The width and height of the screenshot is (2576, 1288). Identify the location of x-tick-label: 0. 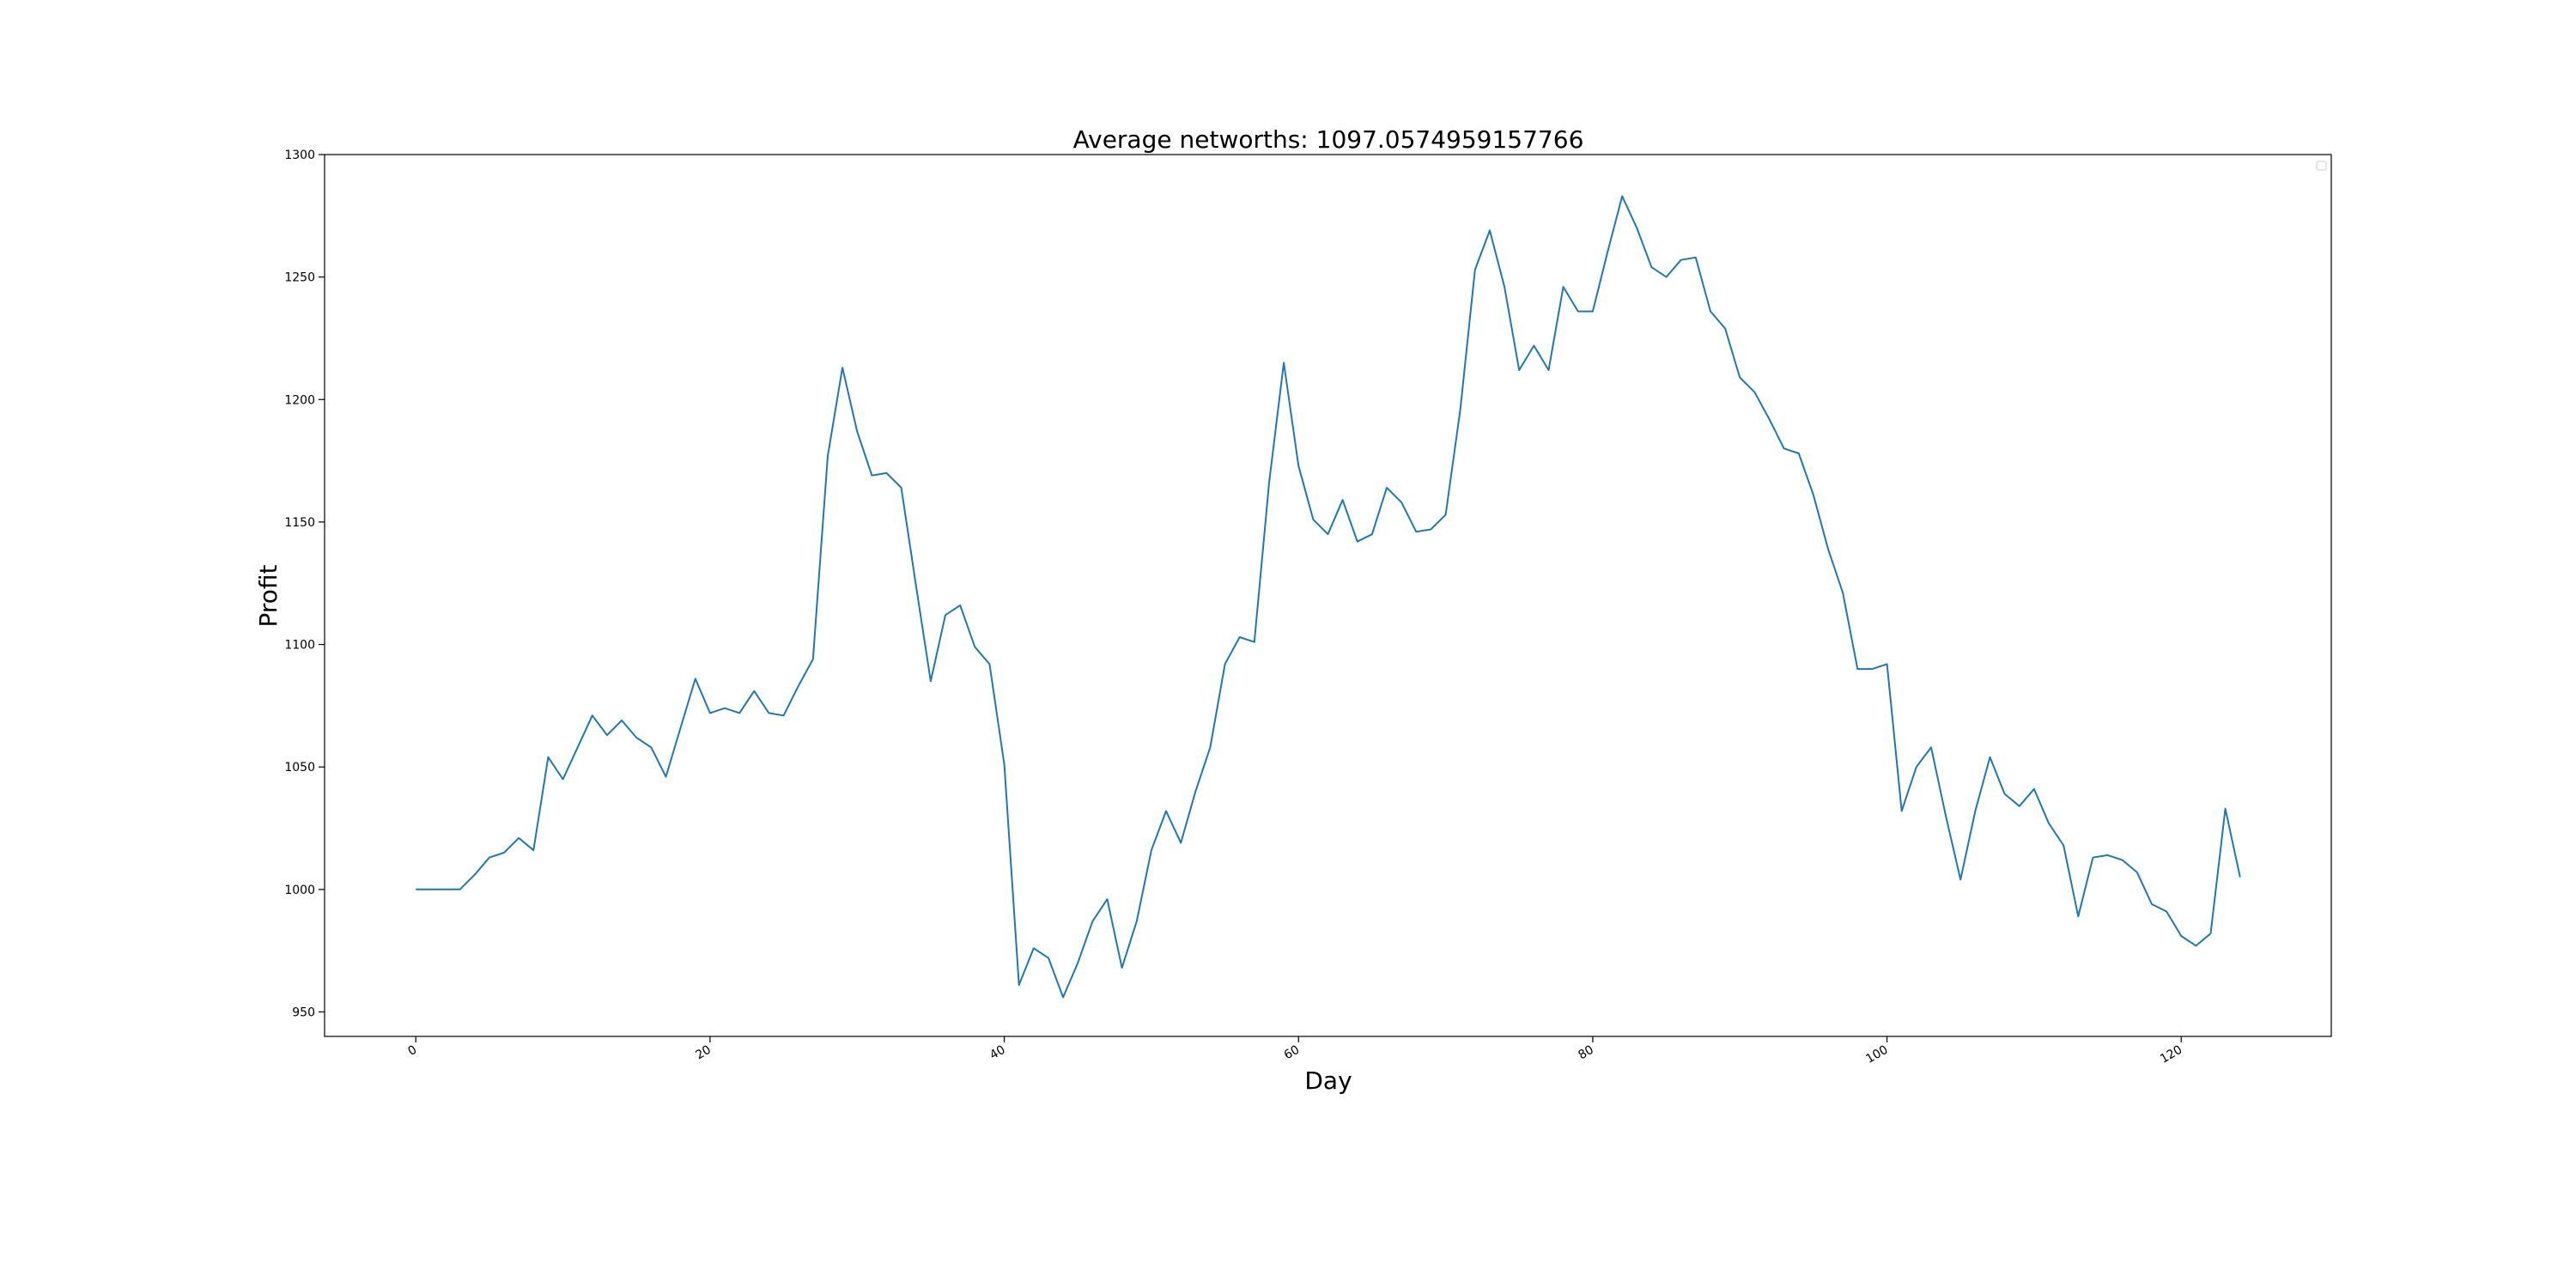
(413, 1051).